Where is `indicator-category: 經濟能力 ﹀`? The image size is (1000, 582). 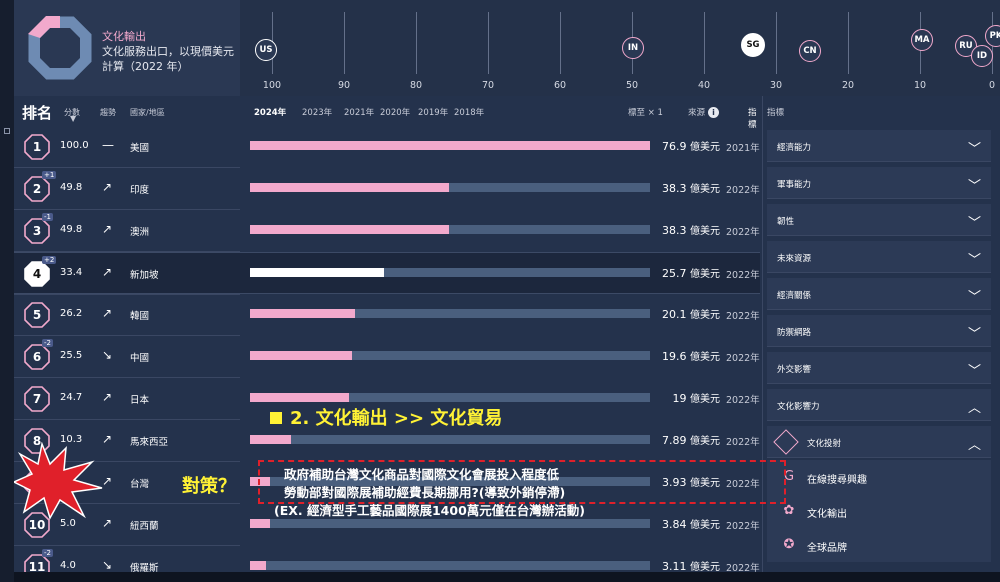 indicator-category: 經濟能力 ﹀ is located at coordinates (879, 146).